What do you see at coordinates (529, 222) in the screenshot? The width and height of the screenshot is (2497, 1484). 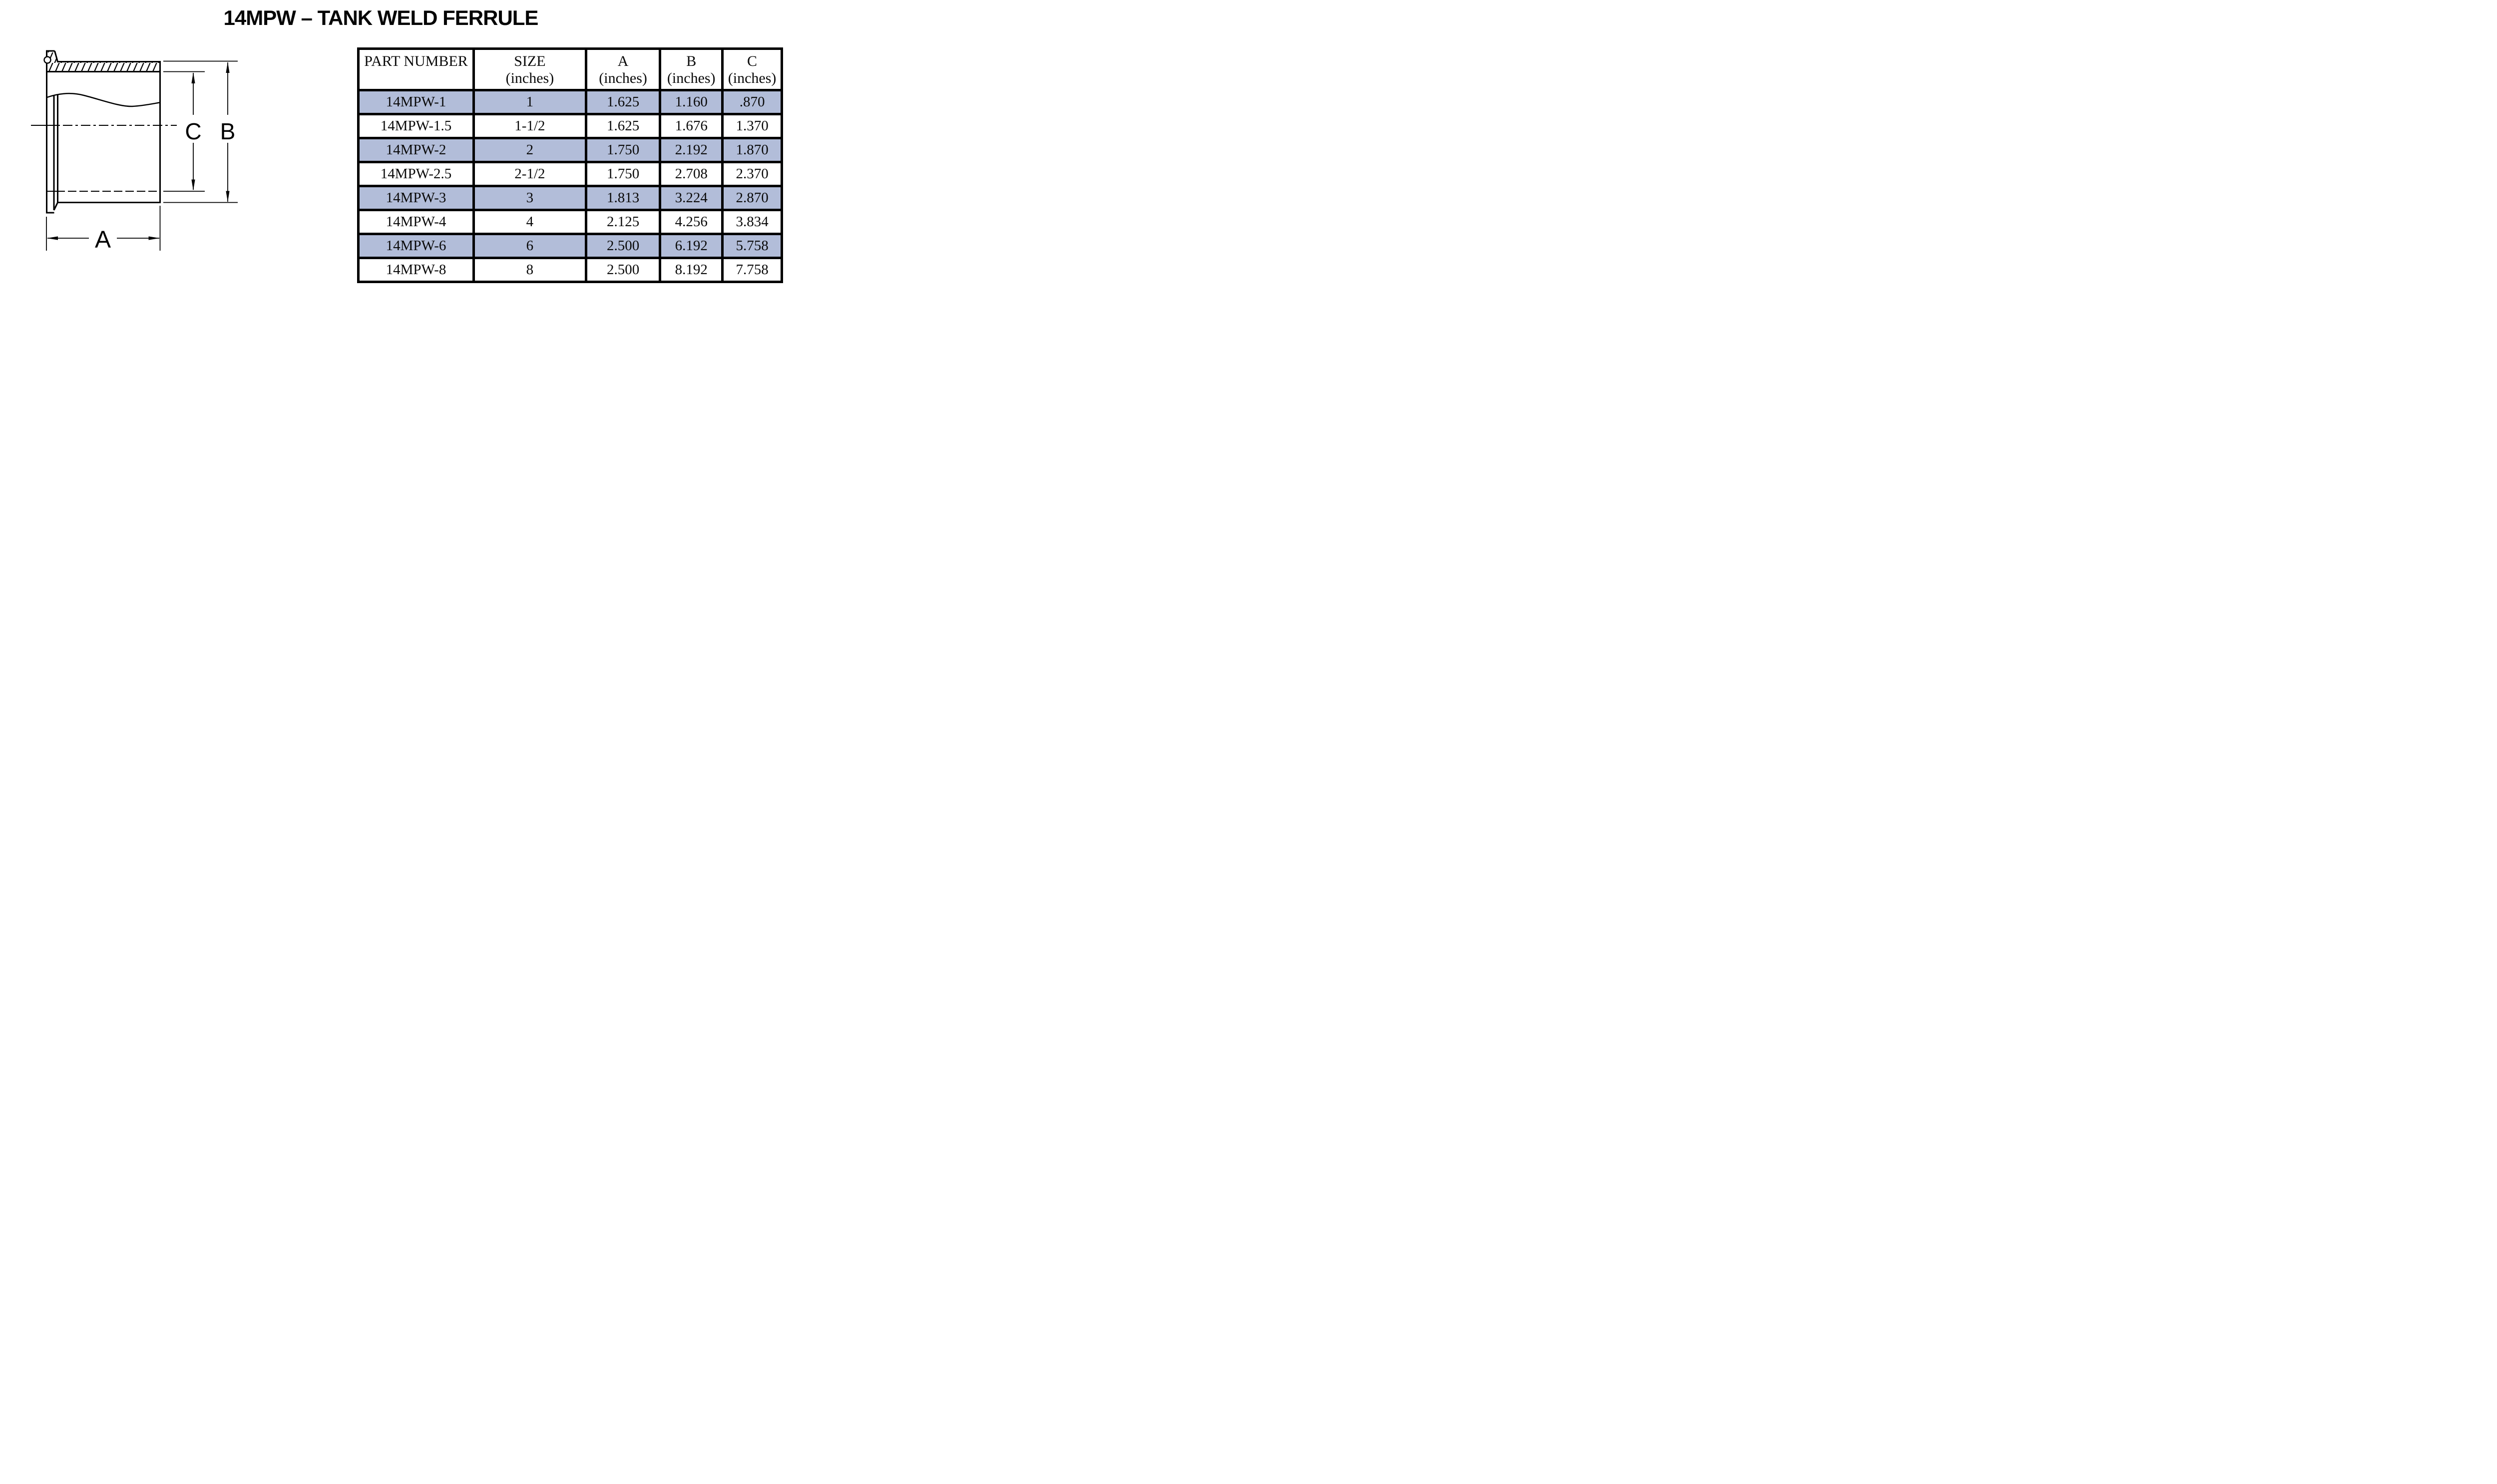 I see `cell-size: 4` at bounding box center [529, 222].